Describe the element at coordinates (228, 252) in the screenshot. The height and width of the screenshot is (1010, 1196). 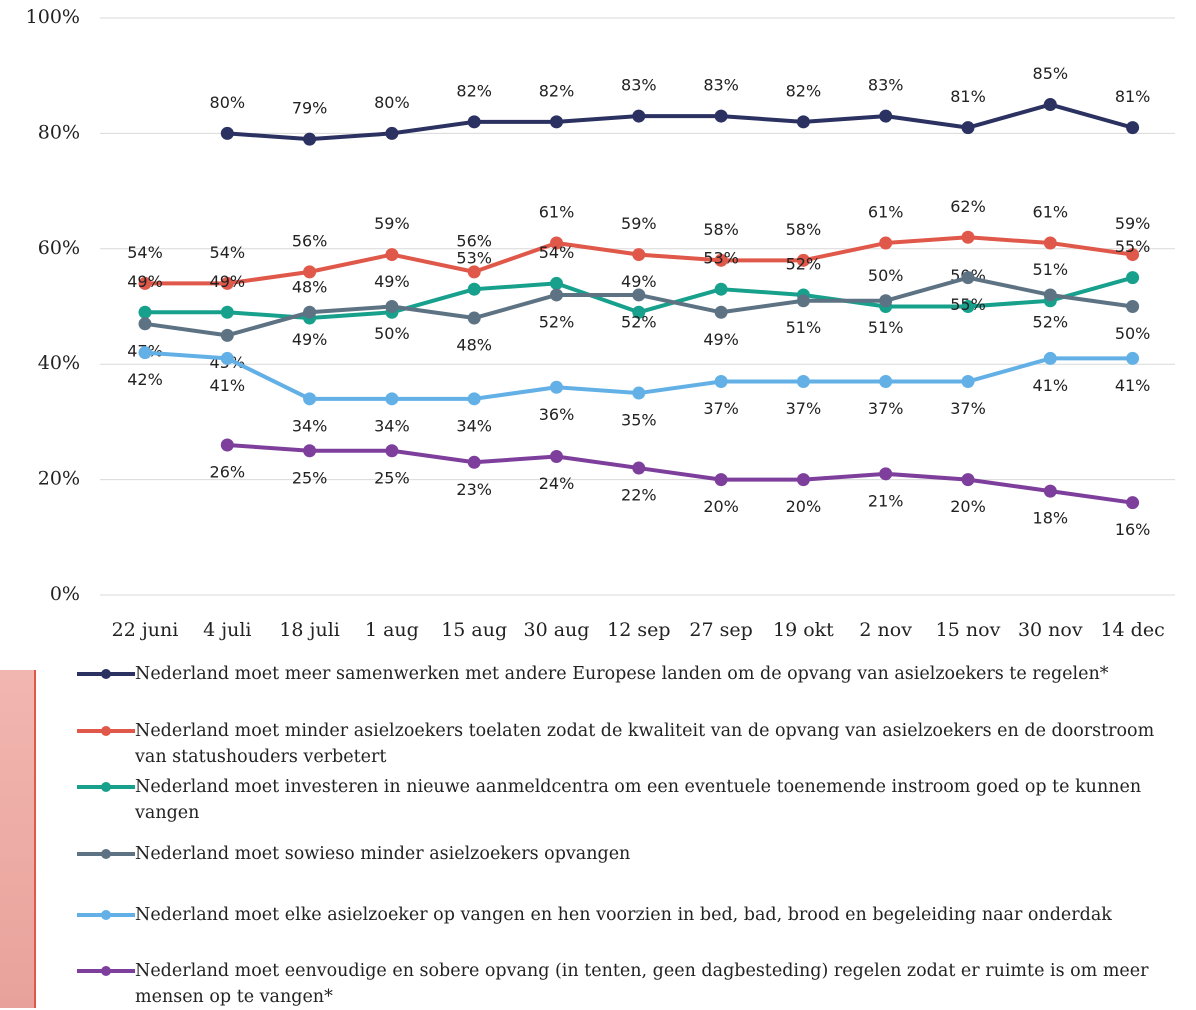
I see `data-label: 54%` at that location.